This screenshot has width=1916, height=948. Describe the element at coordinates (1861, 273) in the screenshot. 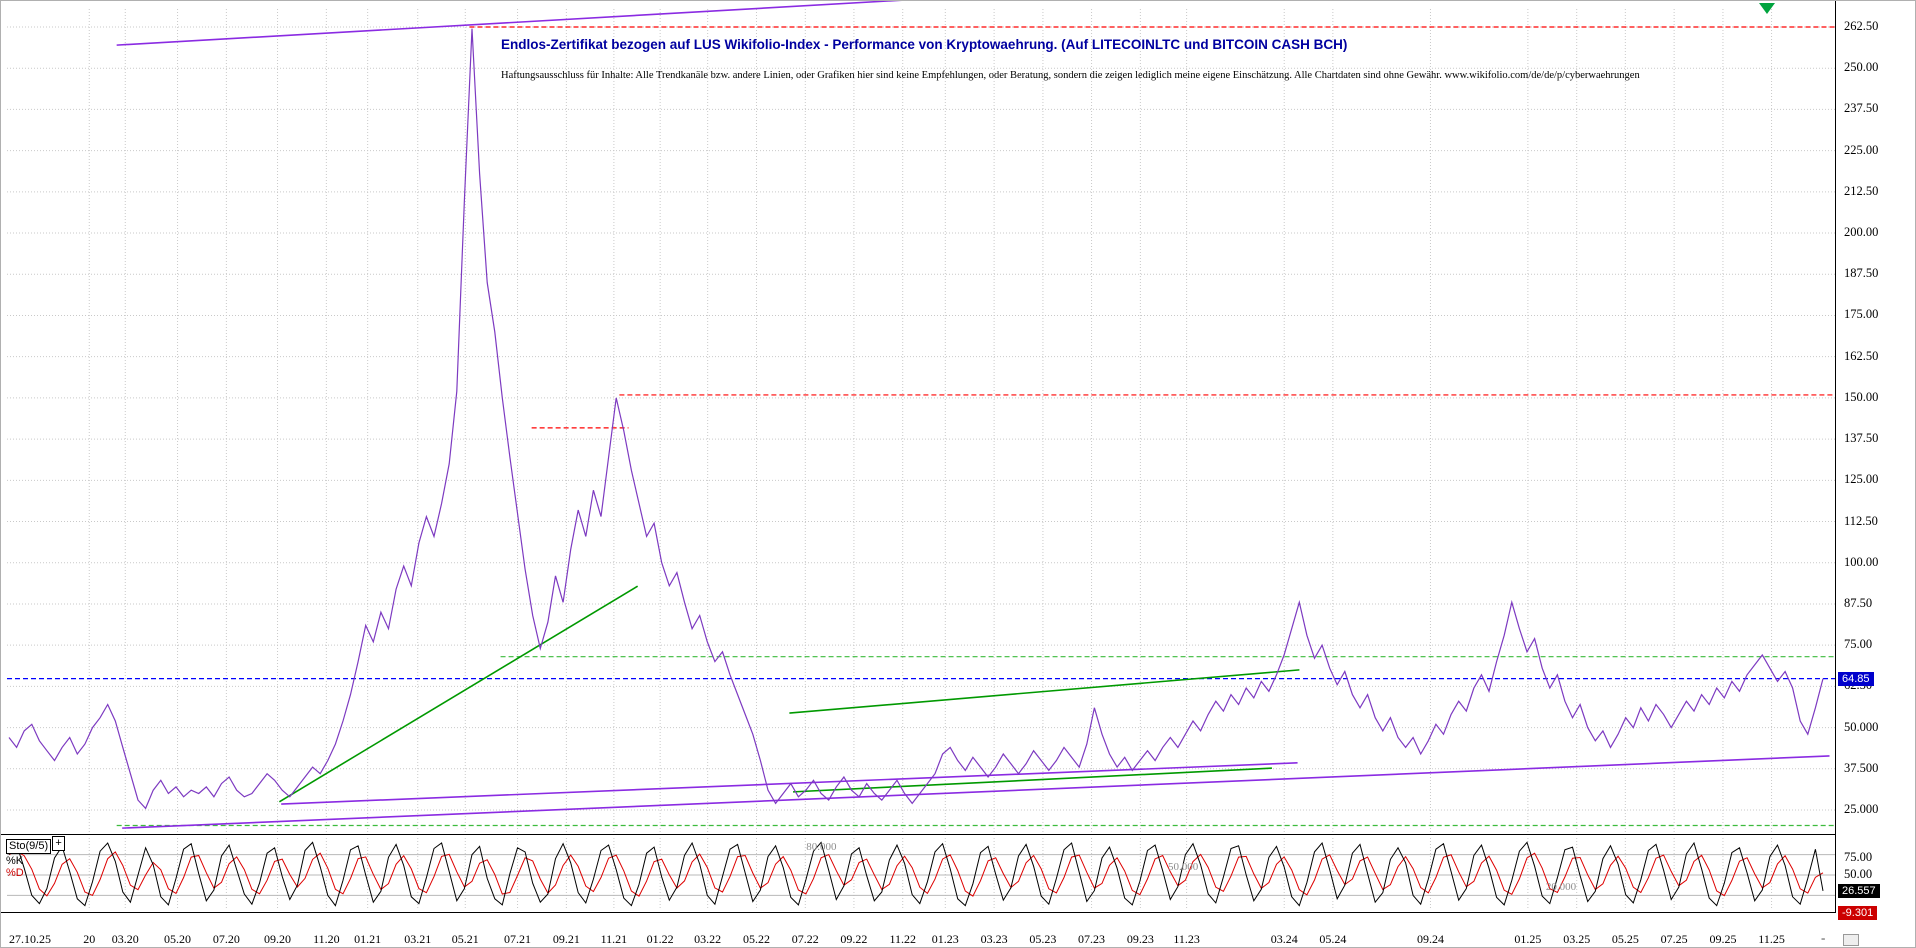

I see `price-axis-label: 187.50` at that location.